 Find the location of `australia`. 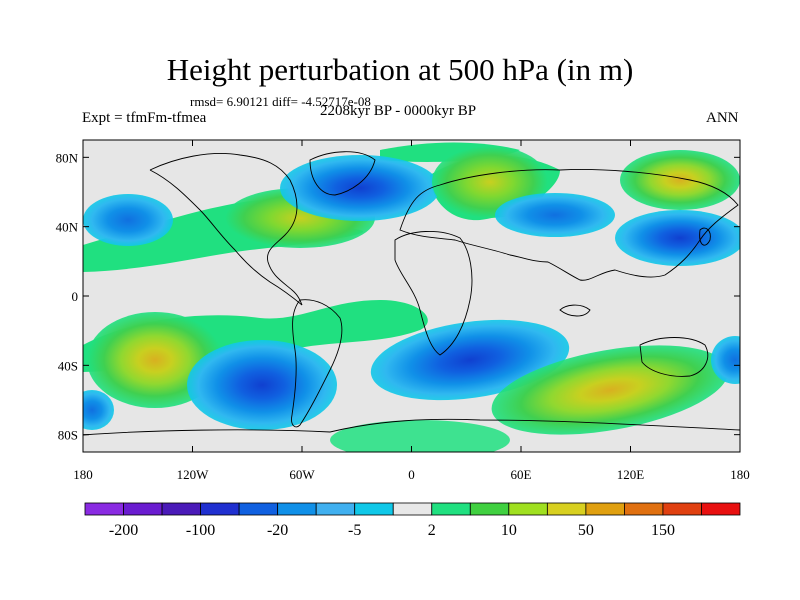

australia is located at coordinates (674, 357).